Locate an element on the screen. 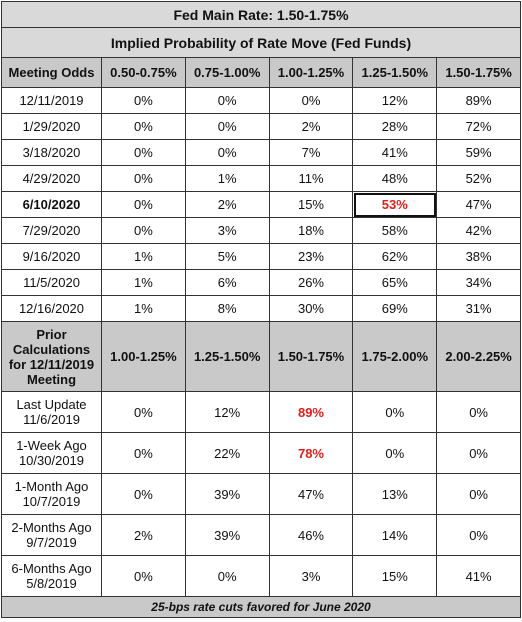  table-row: 9/16/2020 1% 5% 23% 62% 38% is located at coordinates (261, 256).